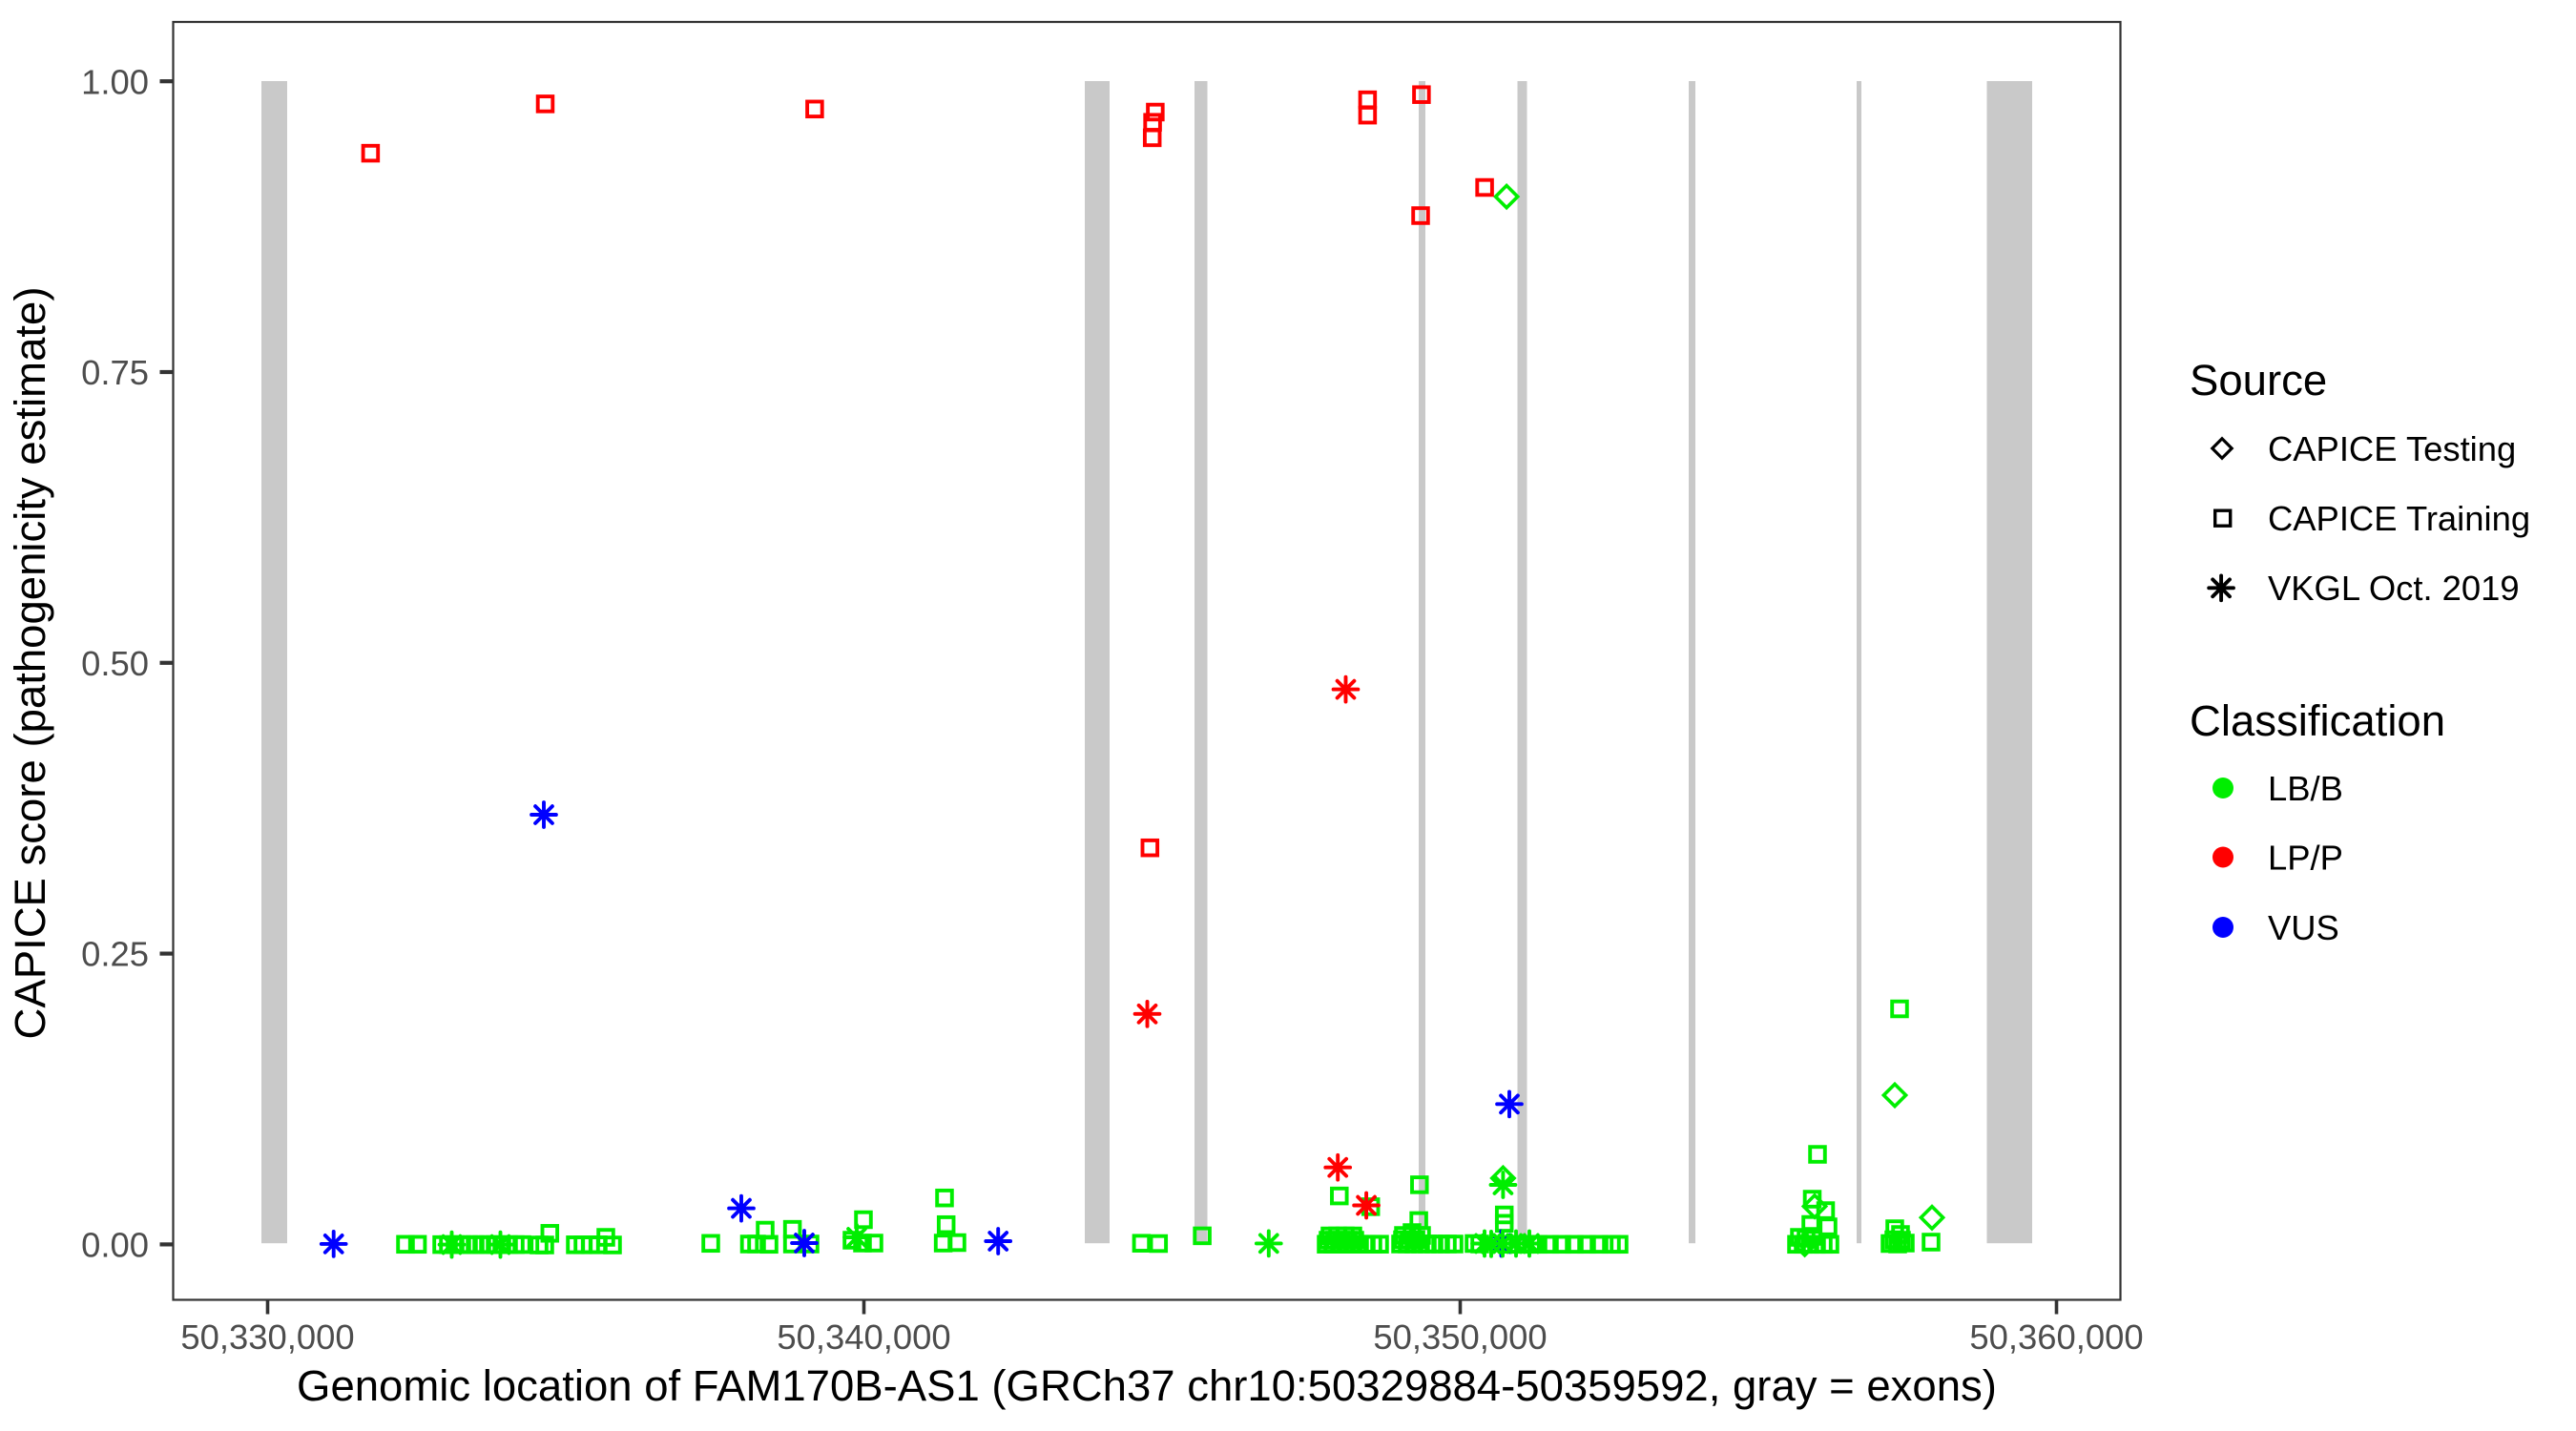  I want to click on svg-text: 1.00, so click(115, 81).